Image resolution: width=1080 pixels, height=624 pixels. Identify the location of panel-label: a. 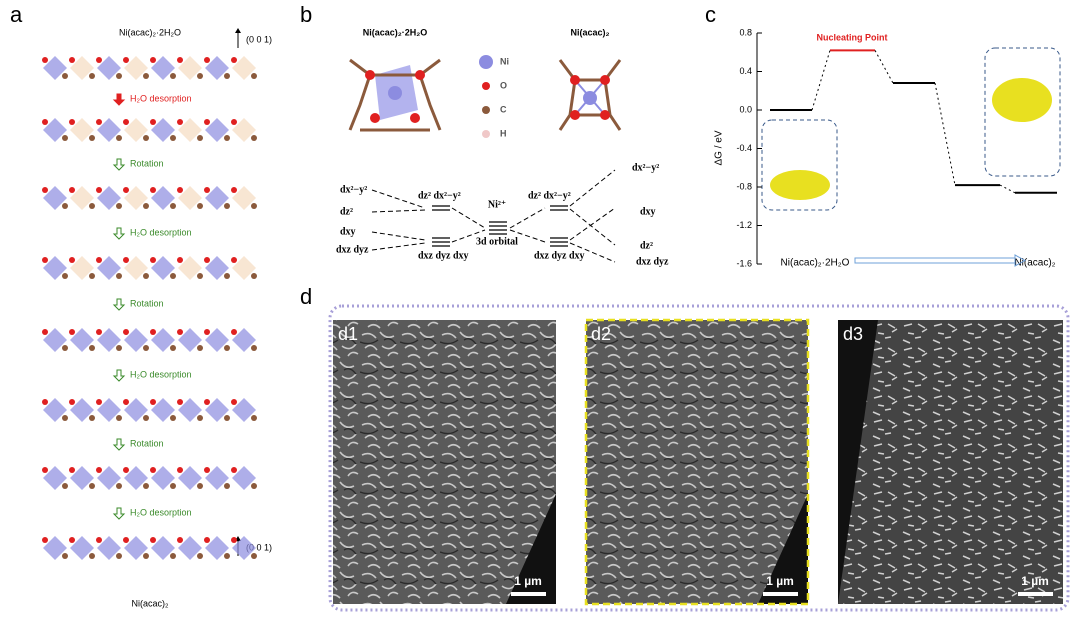
(16, 14).